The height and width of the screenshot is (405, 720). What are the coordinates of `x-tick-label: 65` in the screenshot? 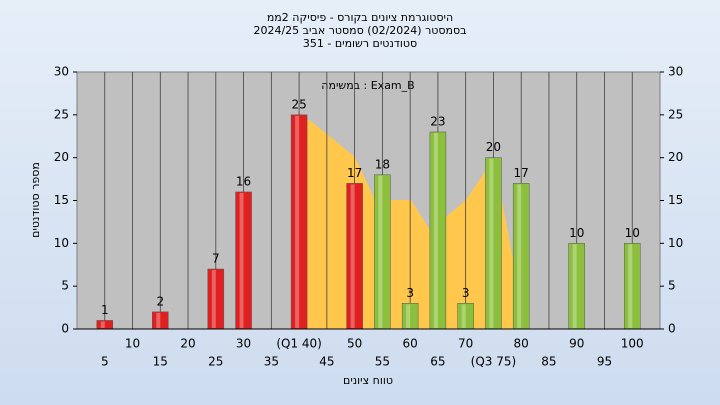 It's located at (437, 362).